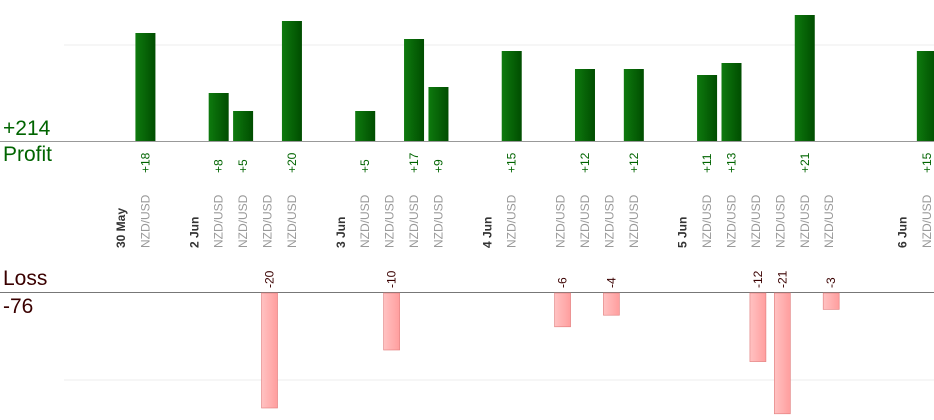 The height and width of the screenshot is (420, 934). Describe the element at coordinates (270, 279) in the screenshot. I see `loss-value-label: -20` at that location.